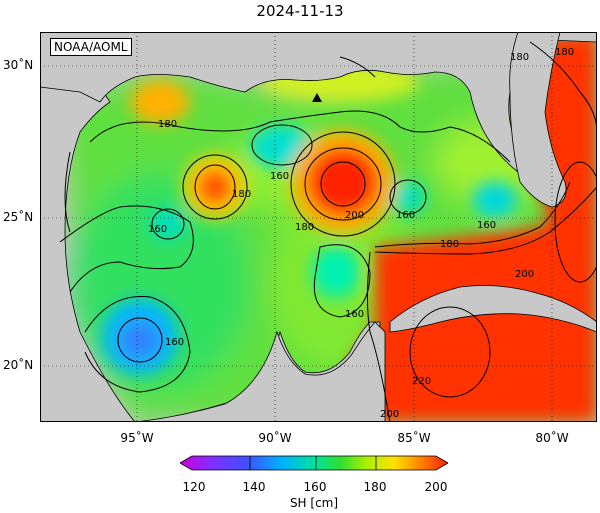 The width and height of the screenshot is (600, 513). What do you see at coordinates (538, 120) in the screenshot?
I see `florida-land` at bounding box center [538, 120].